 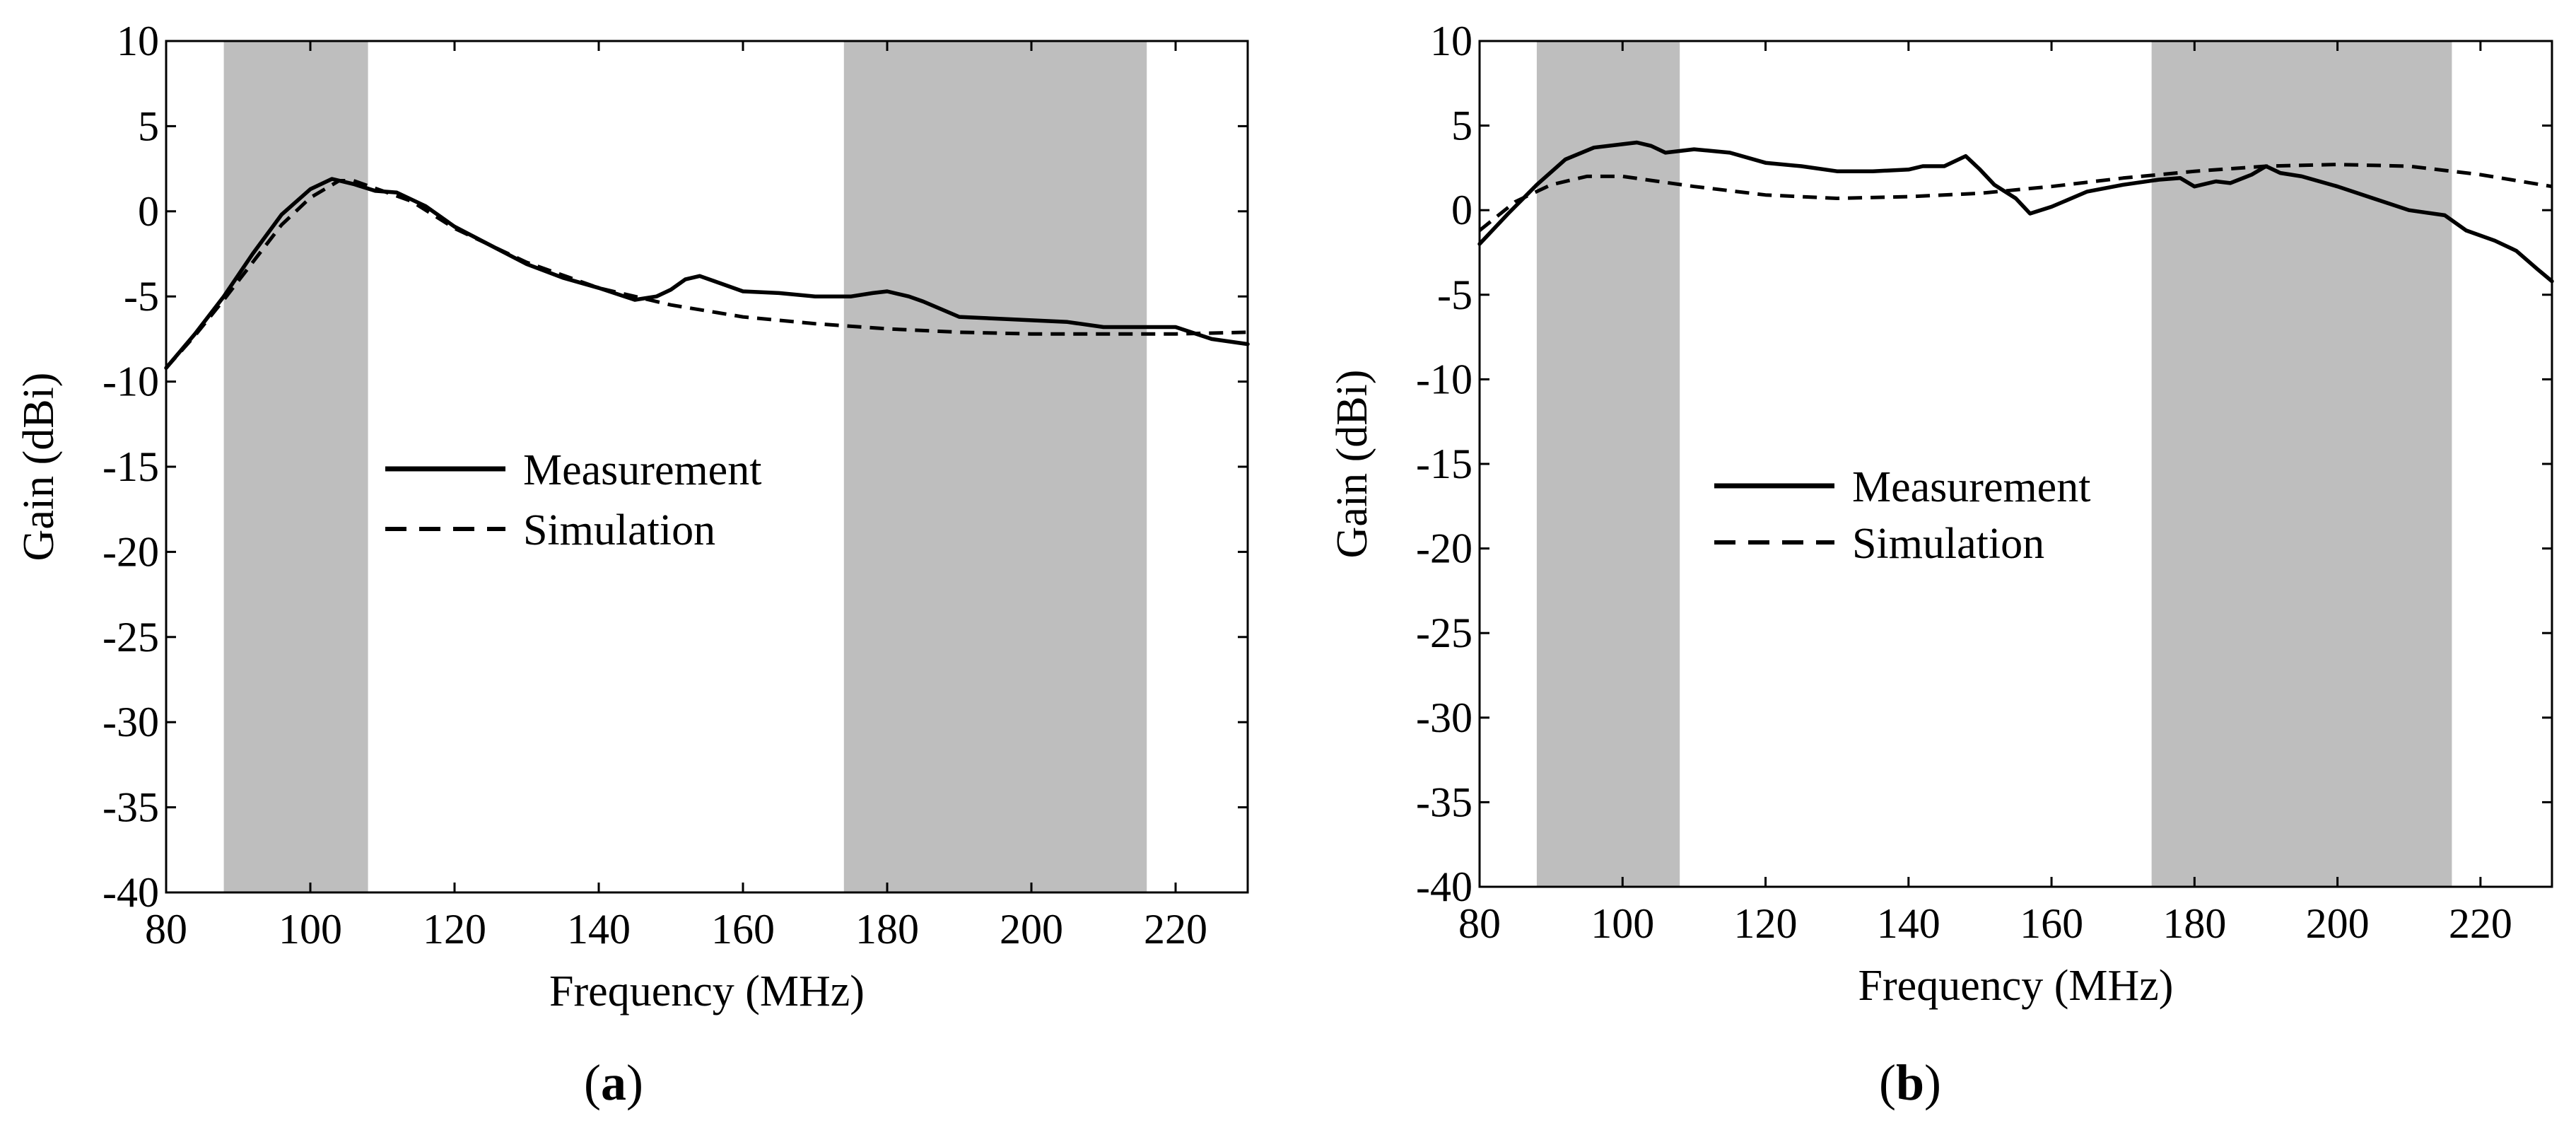 I want to click on caption-letter: a, so click(x=614, y=1082).